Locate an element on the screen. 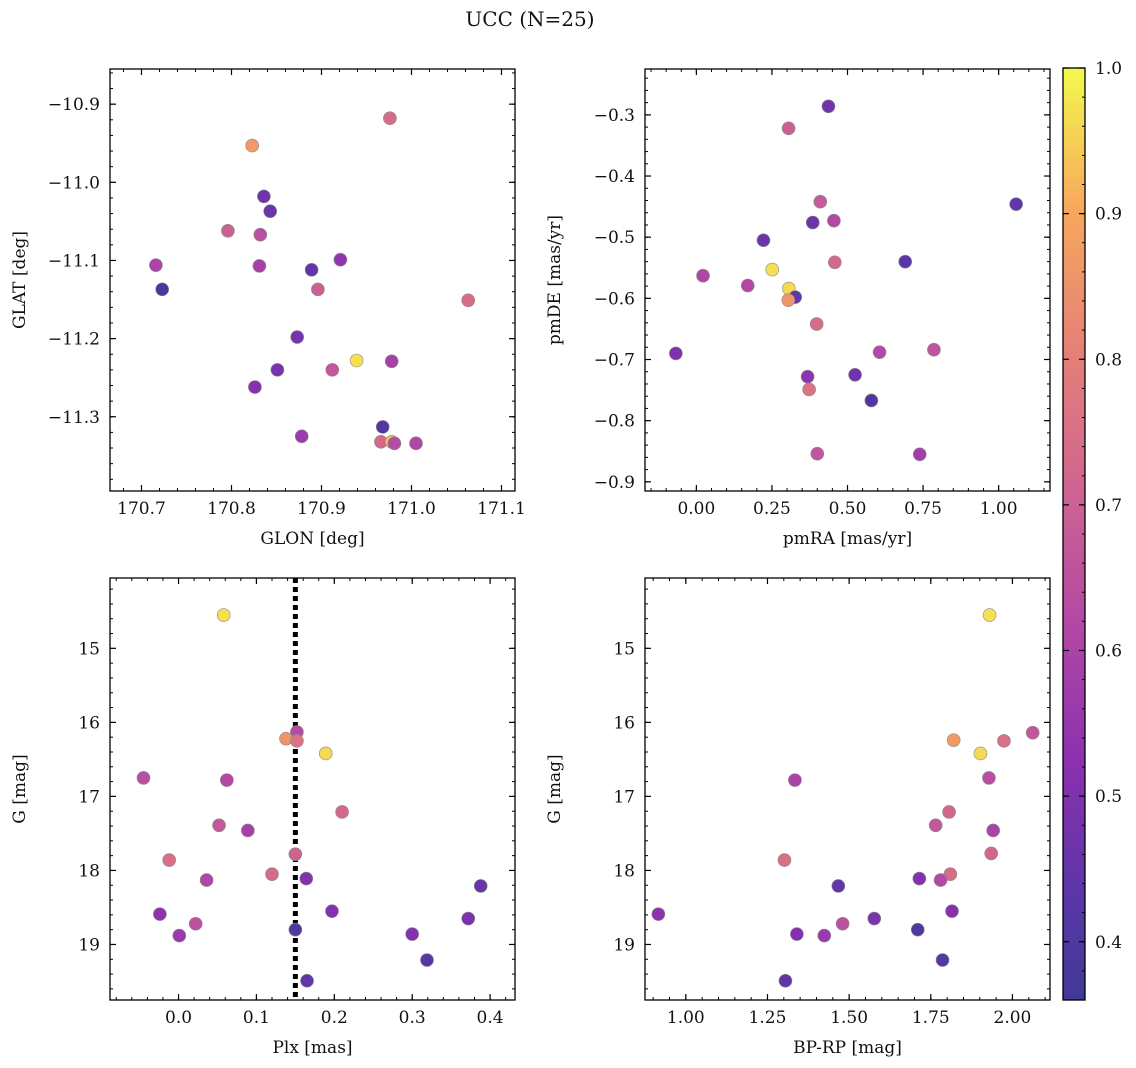  x-tick-label: 2.00 is located at coordinates (1013, 1018).